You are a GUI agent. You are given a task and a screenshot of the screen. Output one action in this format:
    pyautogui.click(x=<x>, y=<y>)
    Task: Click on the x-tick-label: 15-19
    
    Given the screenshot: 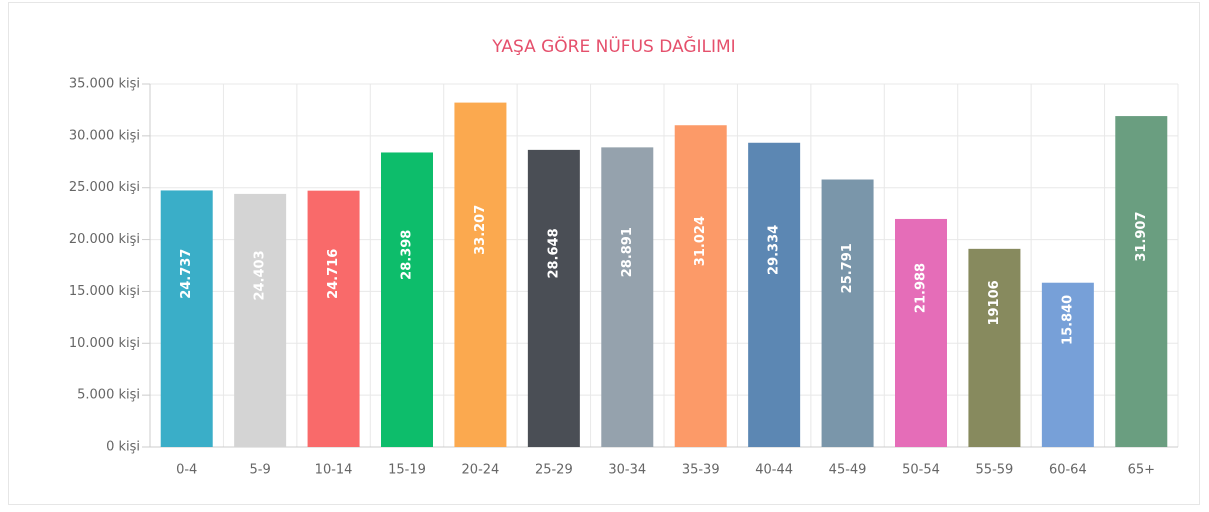 What is the action you would take?
    pyautogui.click(x=407, y=470)
    